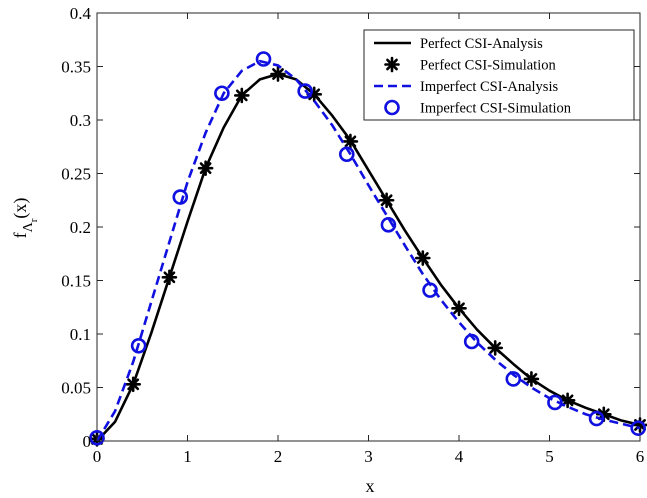  What do you see at coordinates (370, 486) in the screenshot?
I see `x-axis-label: x` at bounding box center [370, 486].